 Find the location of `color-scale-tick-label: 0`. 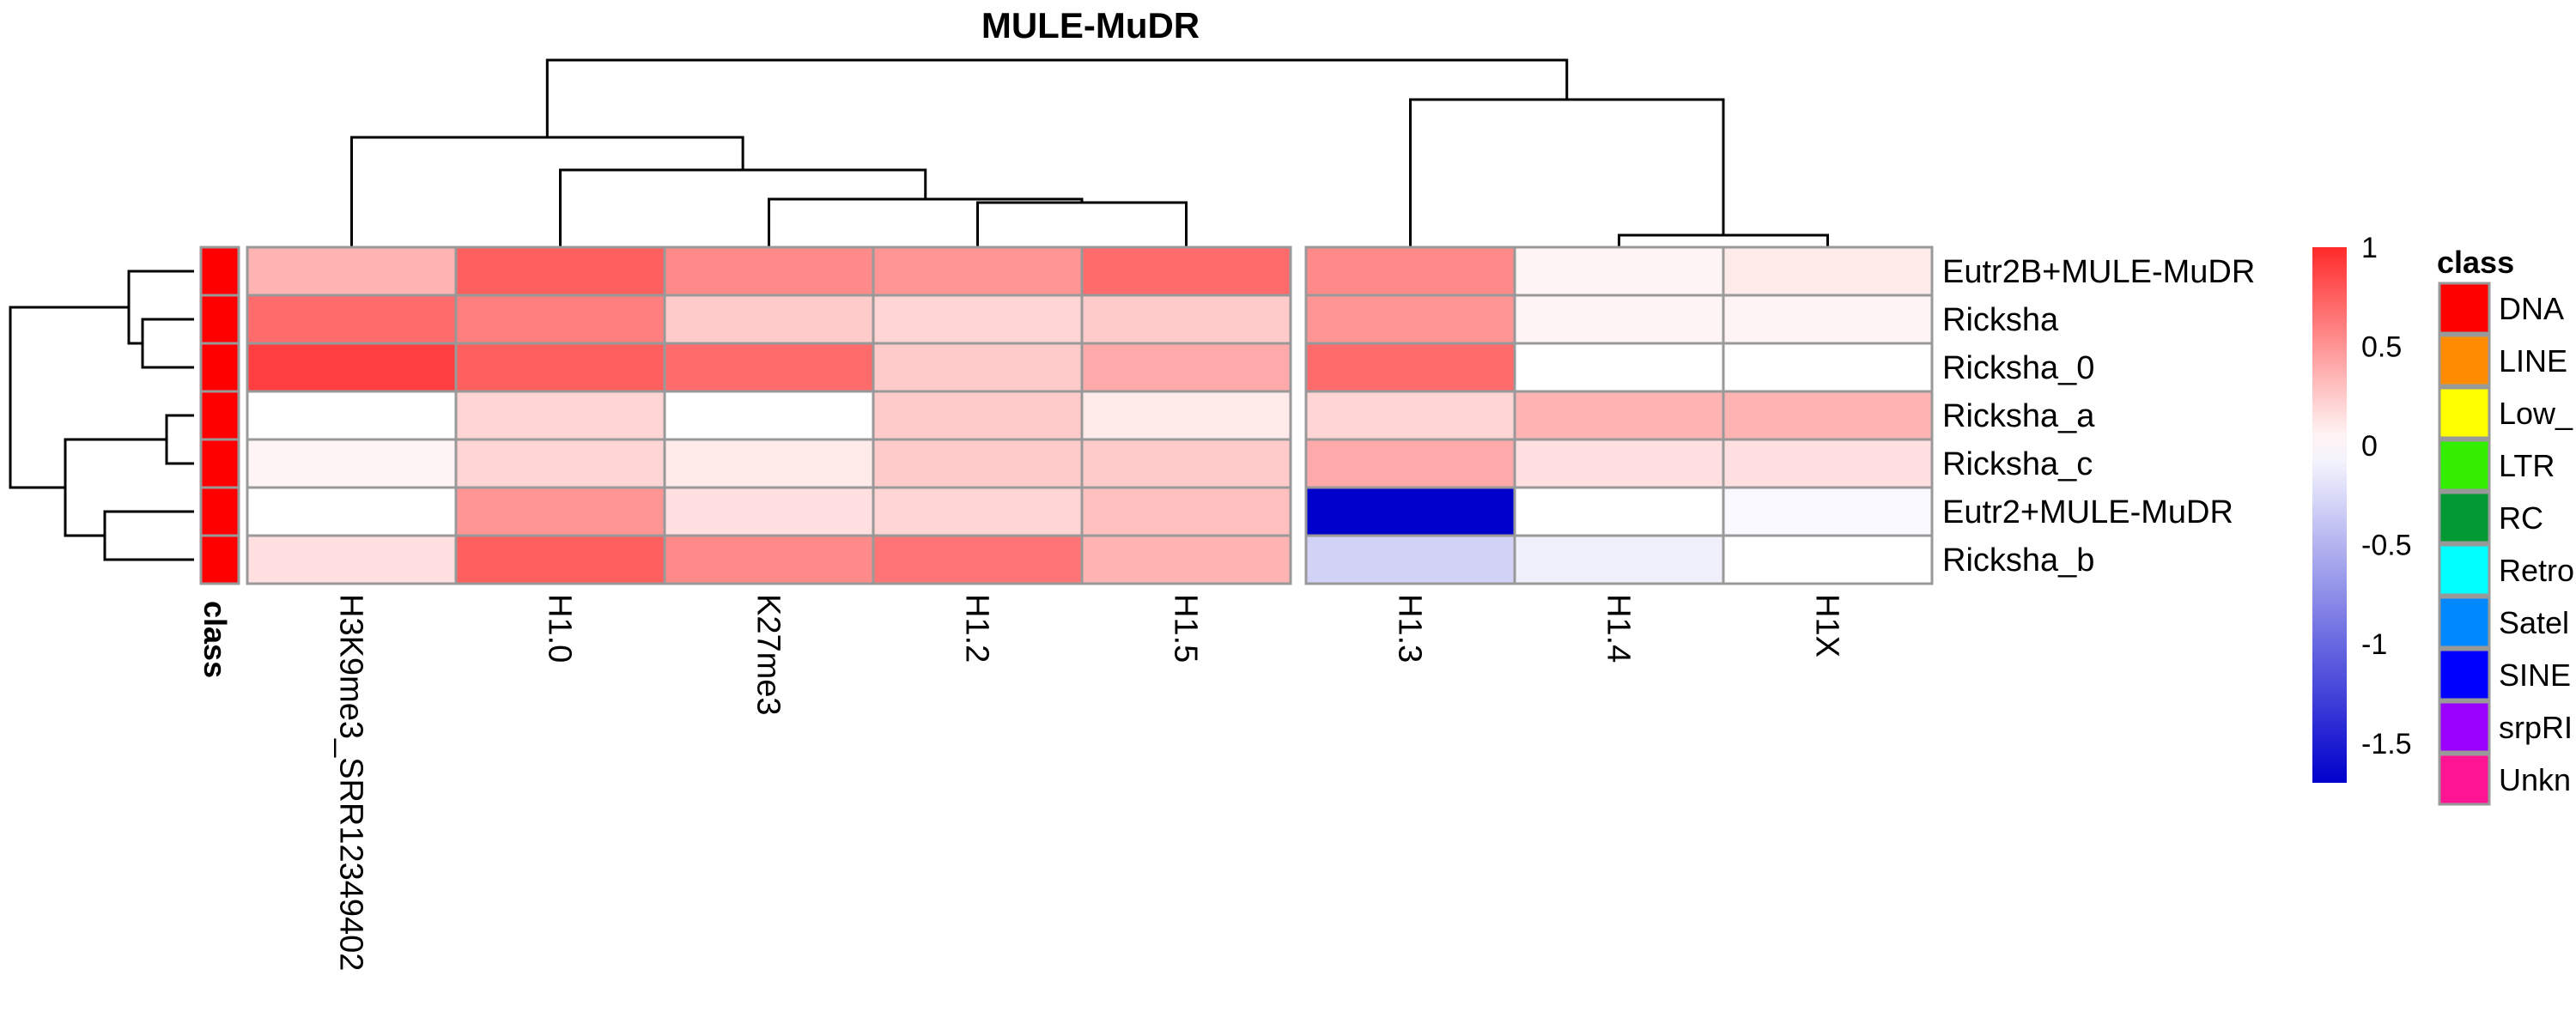

color-scale-tick-label: 0 is located at coordinates (2369, 446).